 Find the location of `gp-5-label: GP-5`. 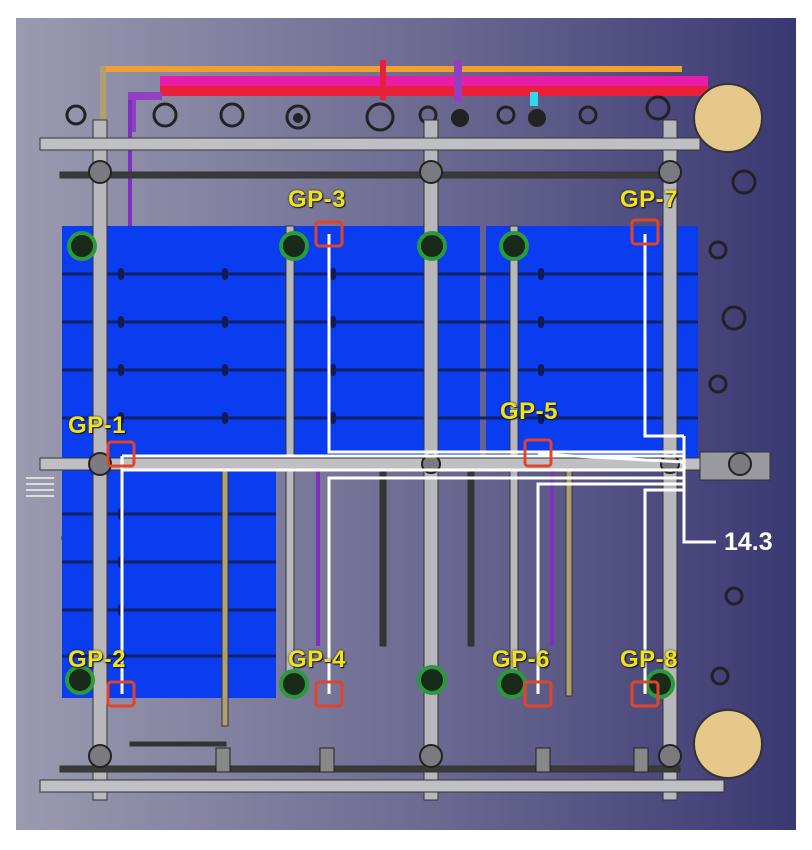

gp-5-label: GP-5 is located at coordinates (529, 411).